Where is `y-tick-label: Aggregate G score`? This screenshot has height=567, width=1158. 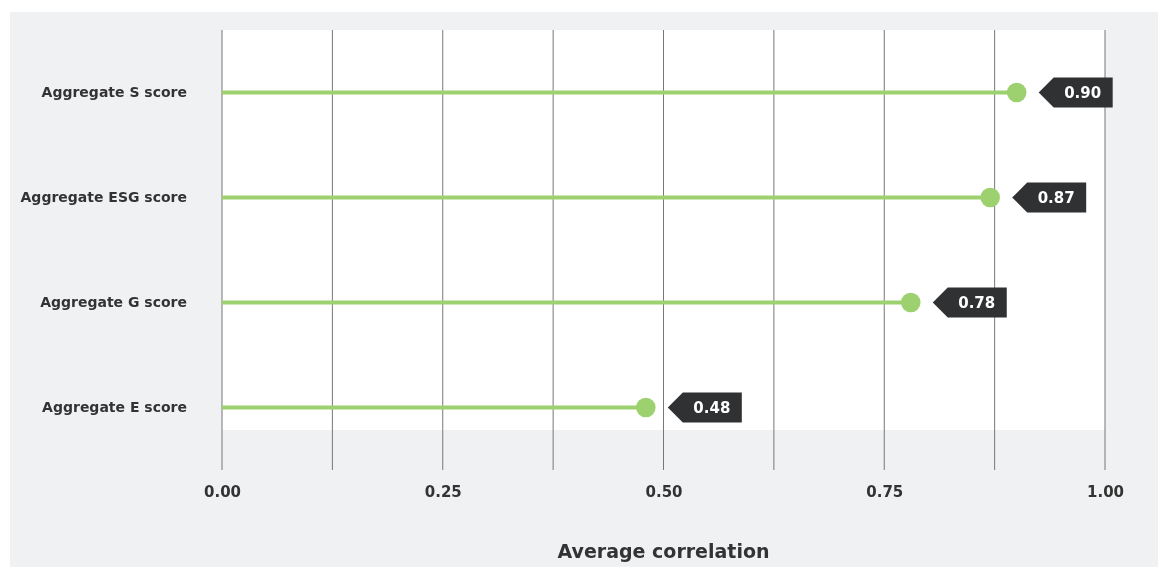 y-tick-label: Aggregate G score is located at coordinates (113, 301).